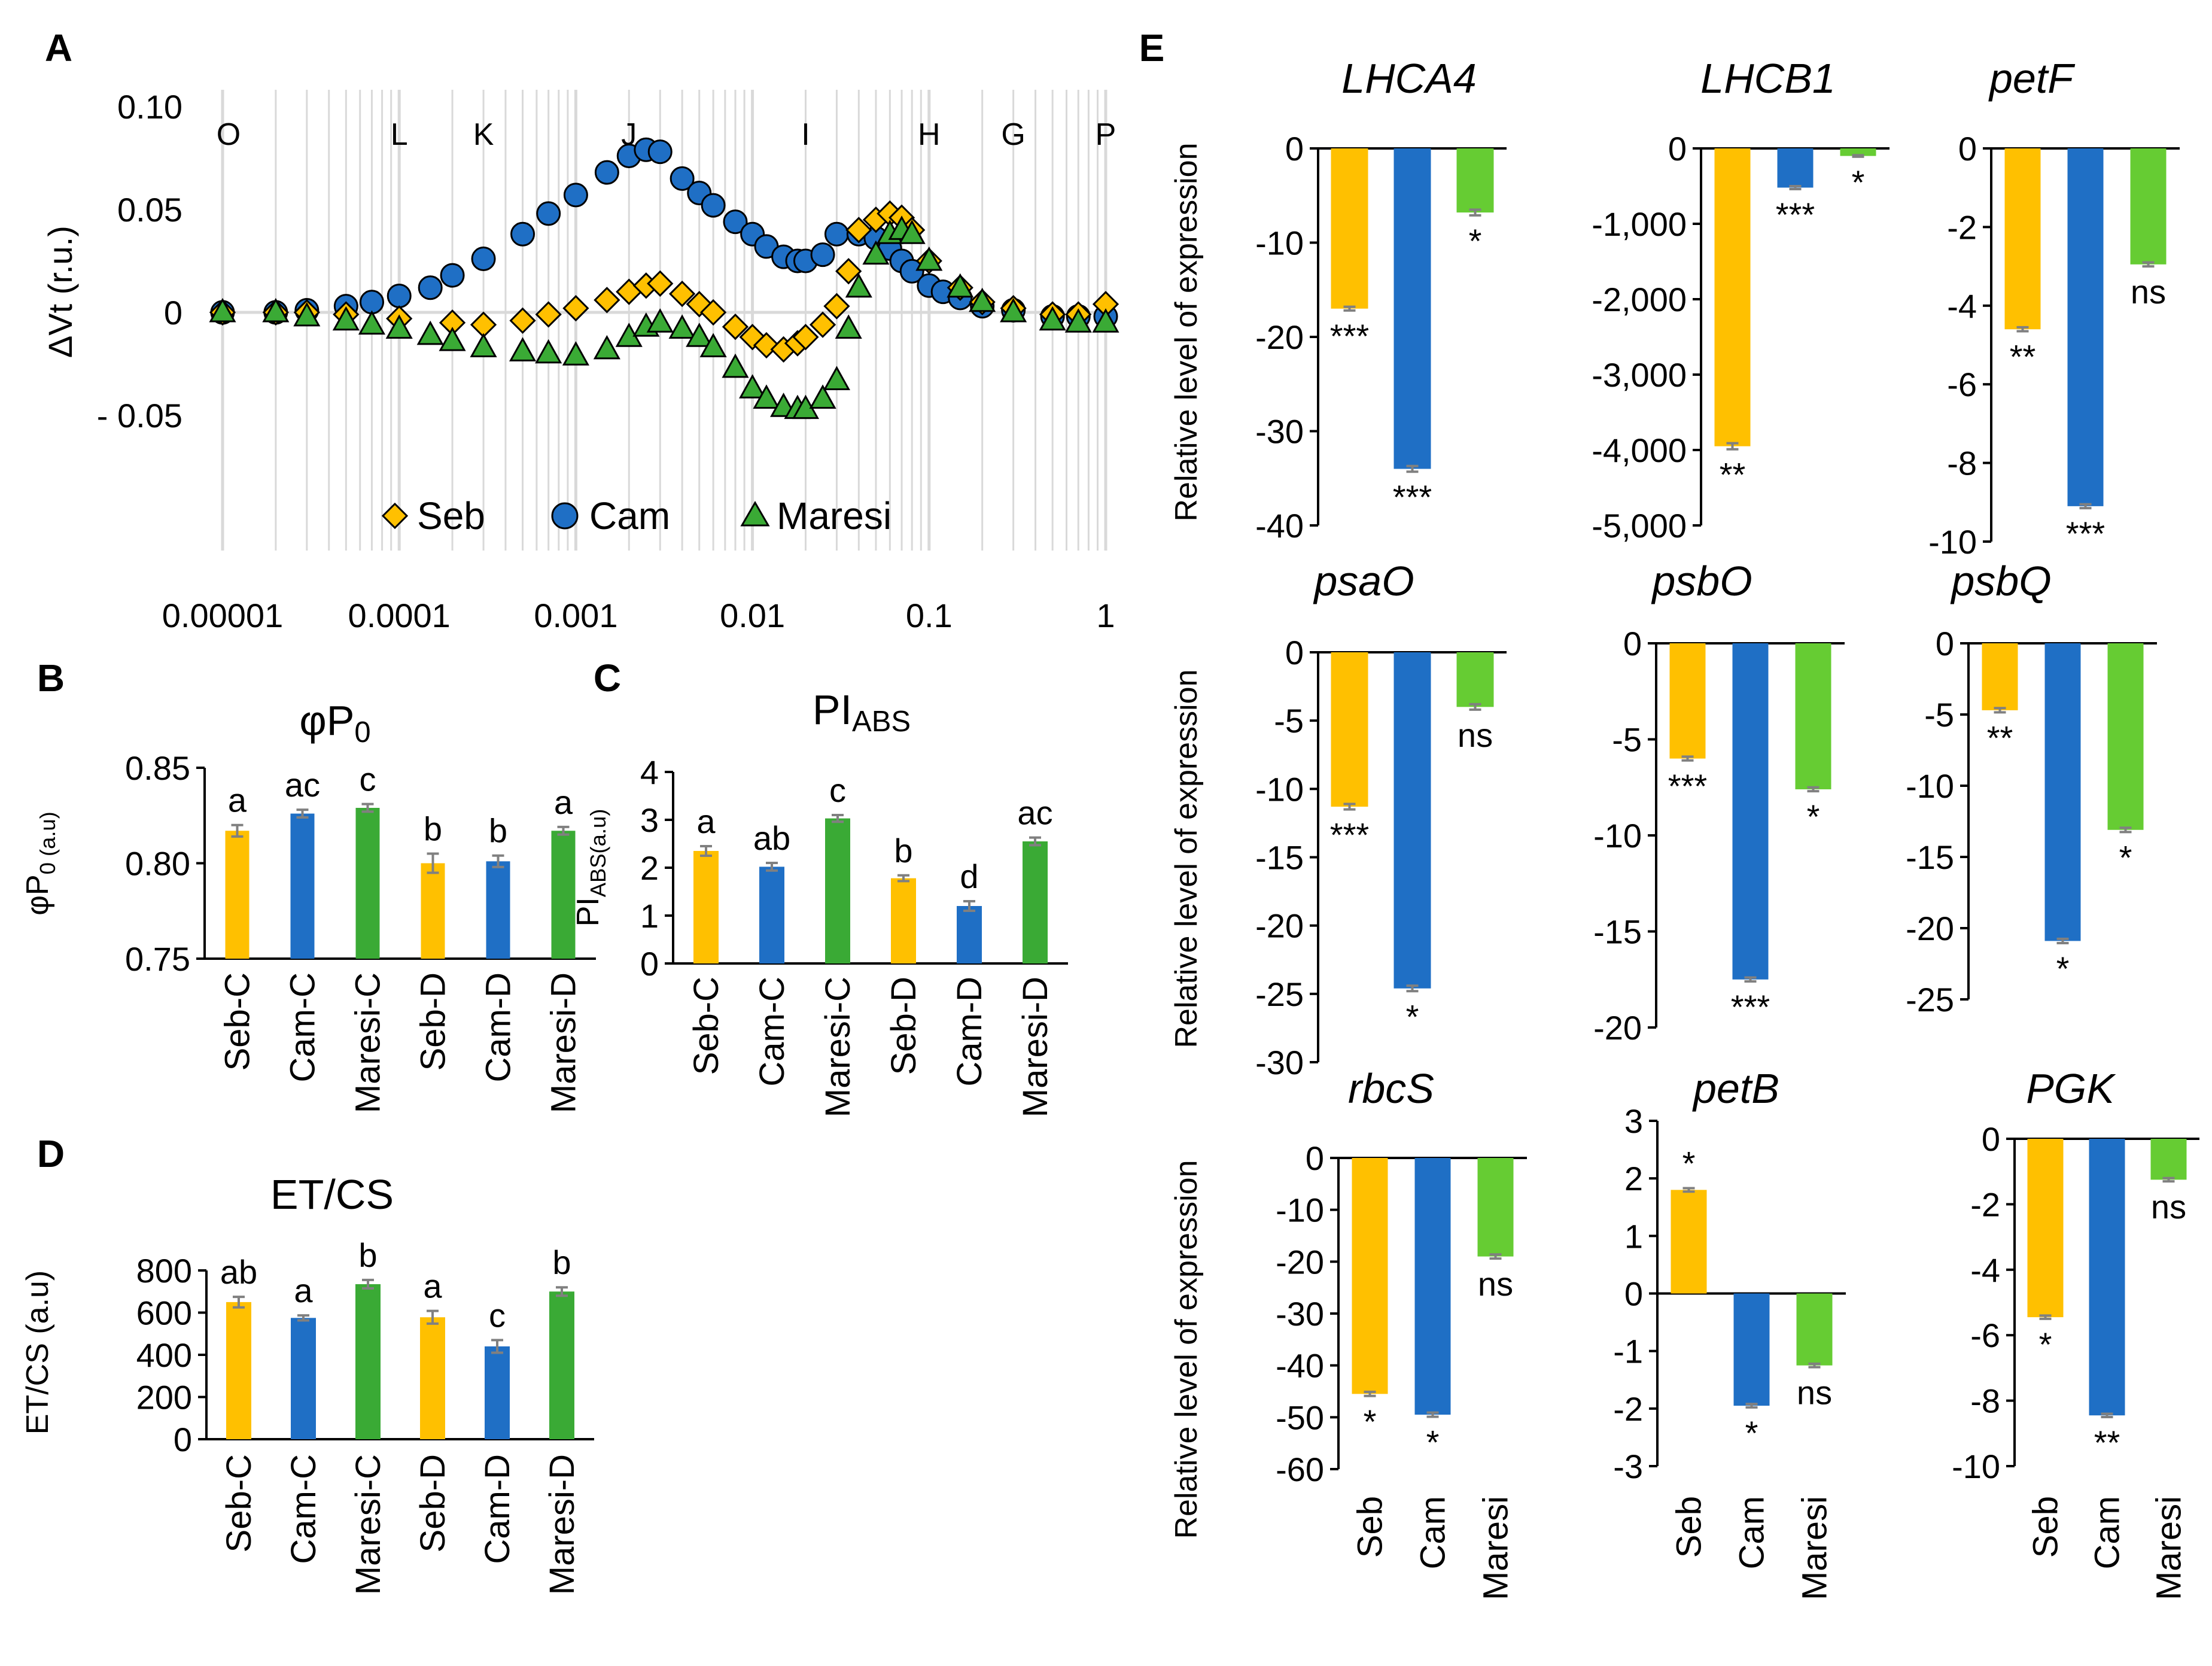 The width and height of the screenshot is (2212, 1666). I want to click on e8-ytick-label: -3, so click(1628, 1466).